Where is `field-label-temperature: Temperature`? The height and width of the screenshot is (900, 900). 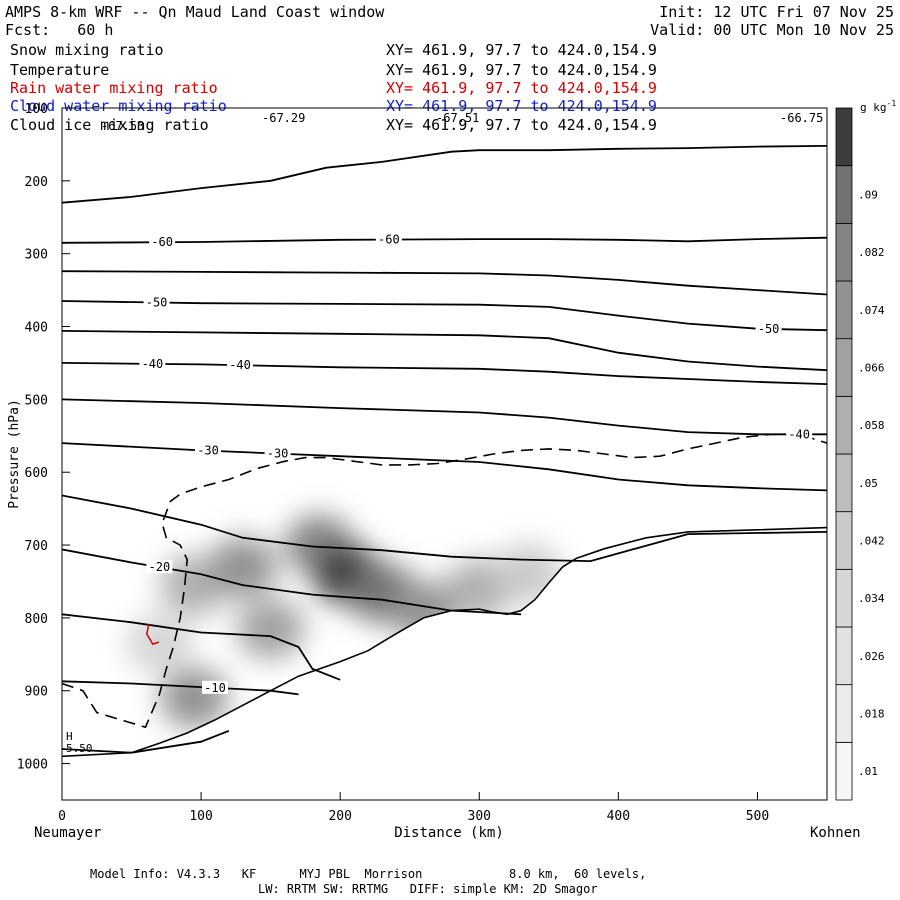 field-label-temperature: Temperature is located at coordinates (60, 70).